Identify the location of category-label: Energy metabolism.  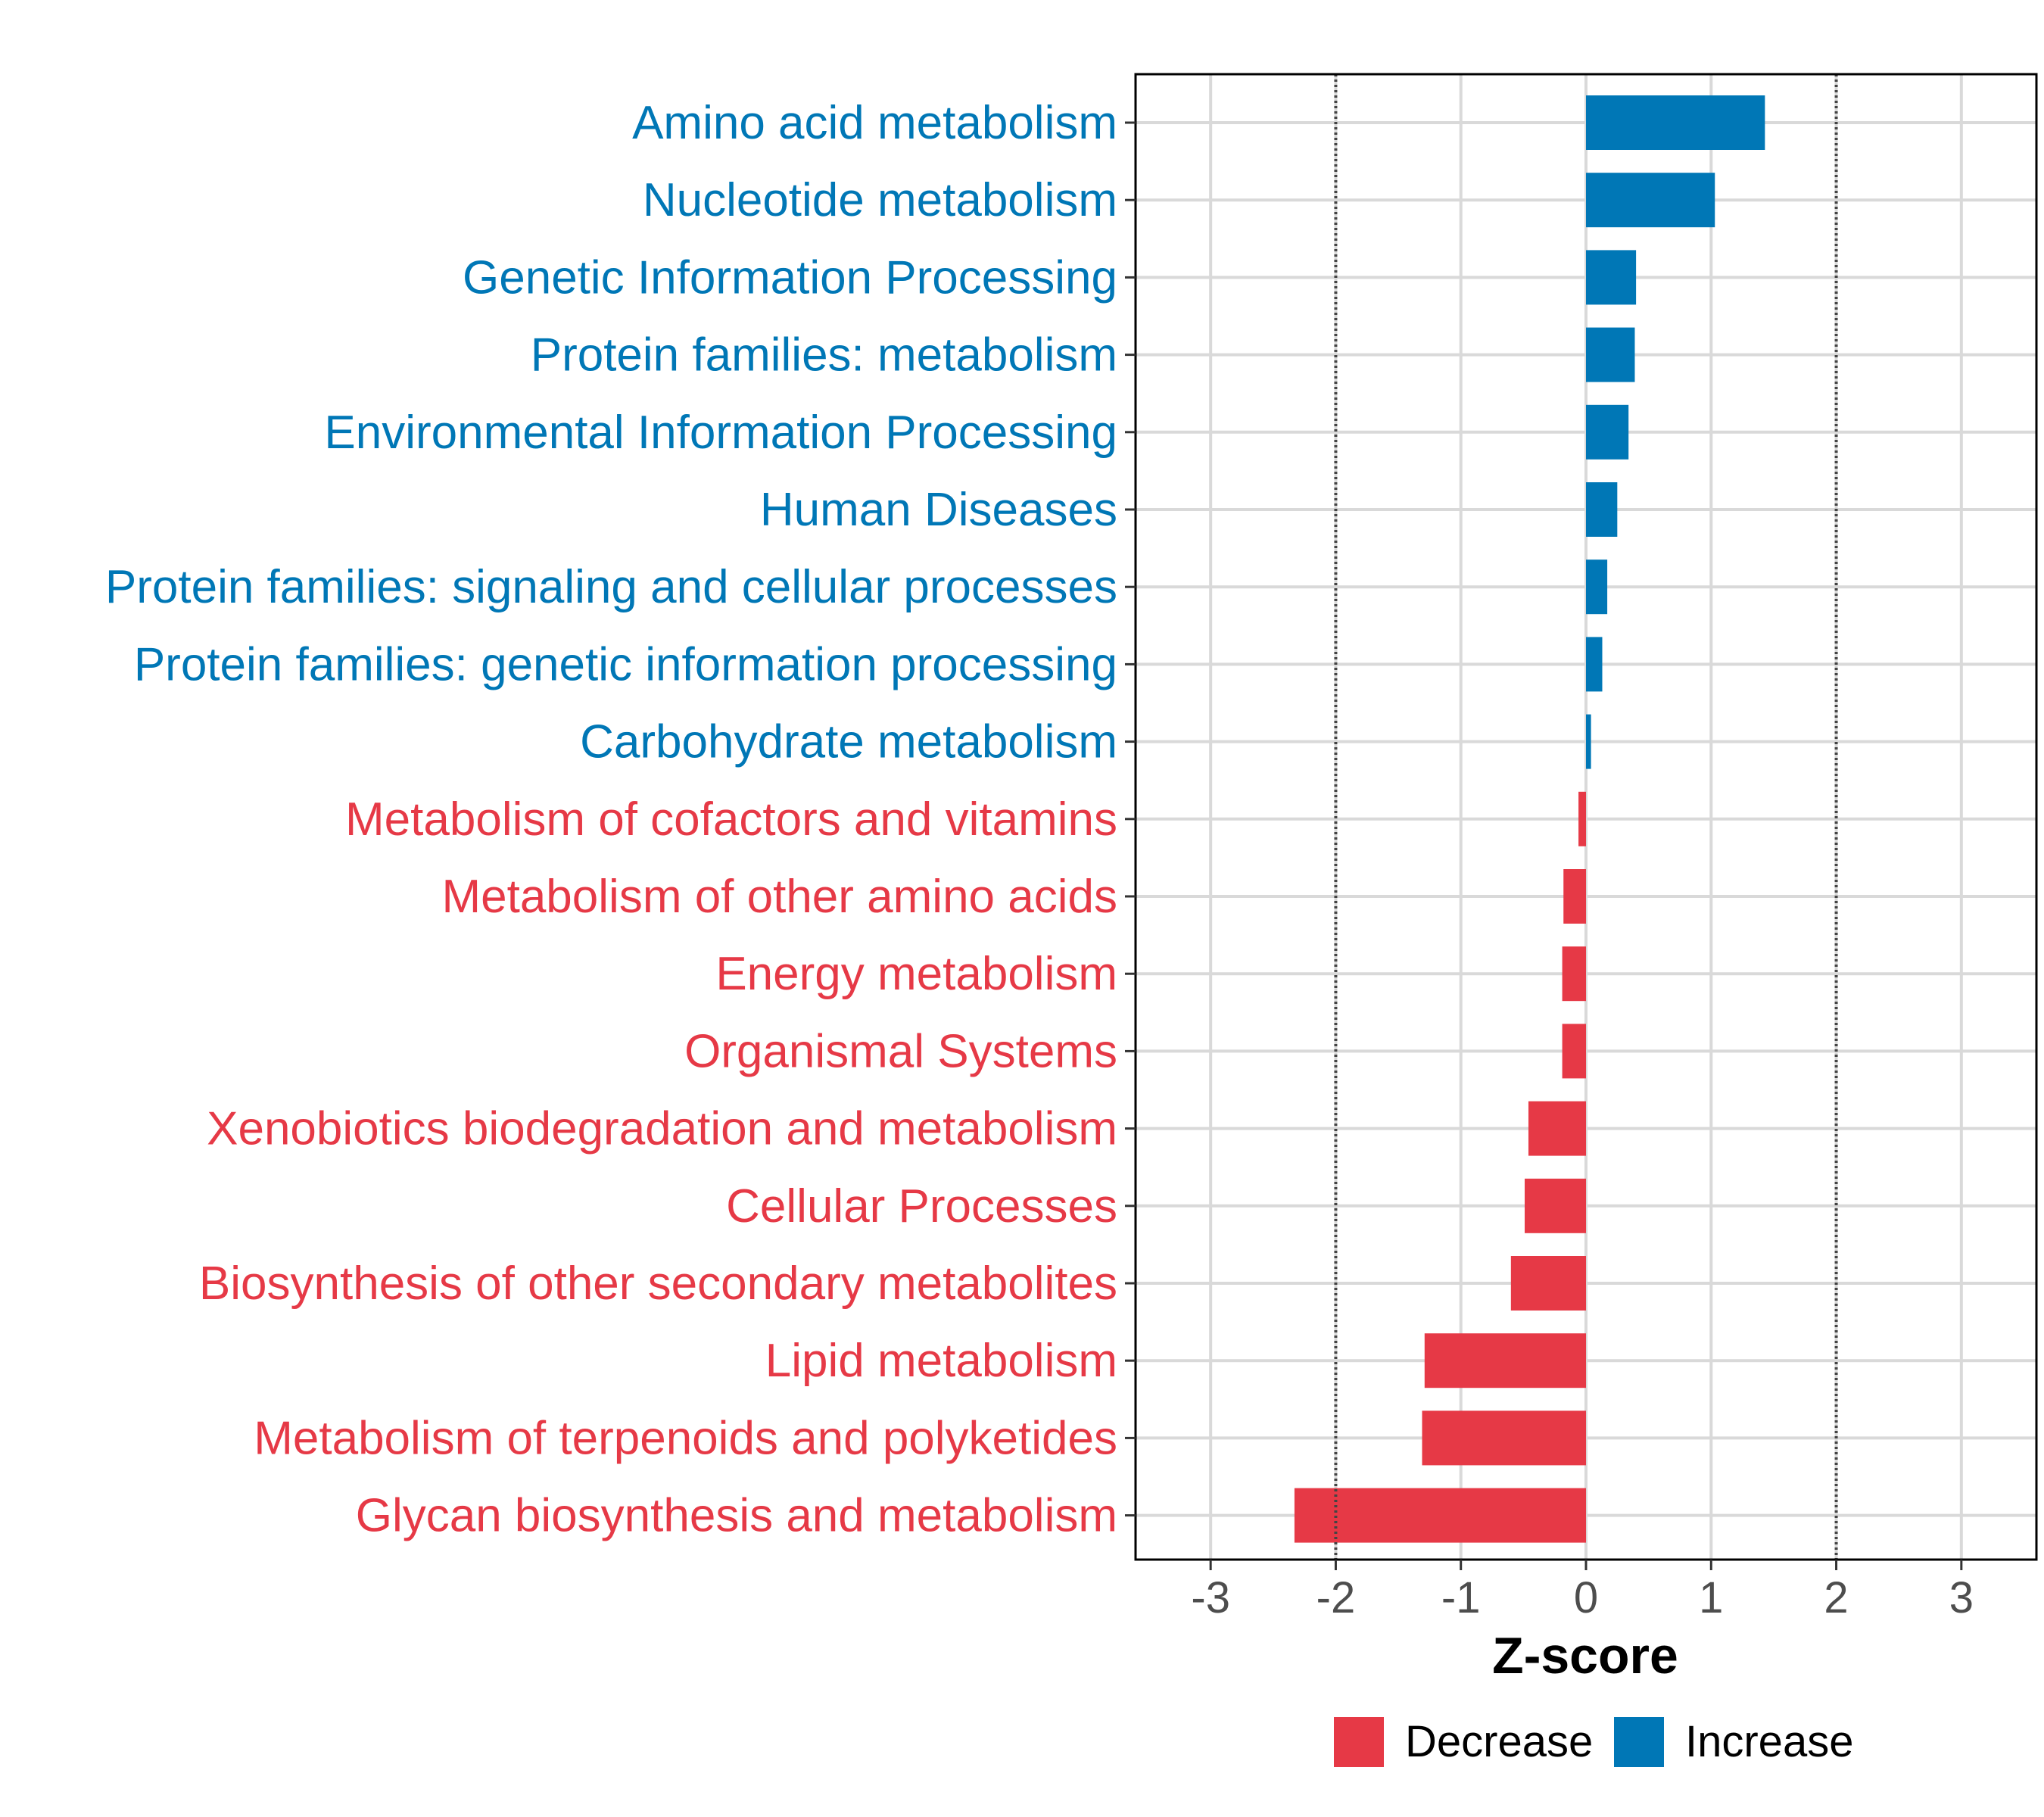
(916, 974).